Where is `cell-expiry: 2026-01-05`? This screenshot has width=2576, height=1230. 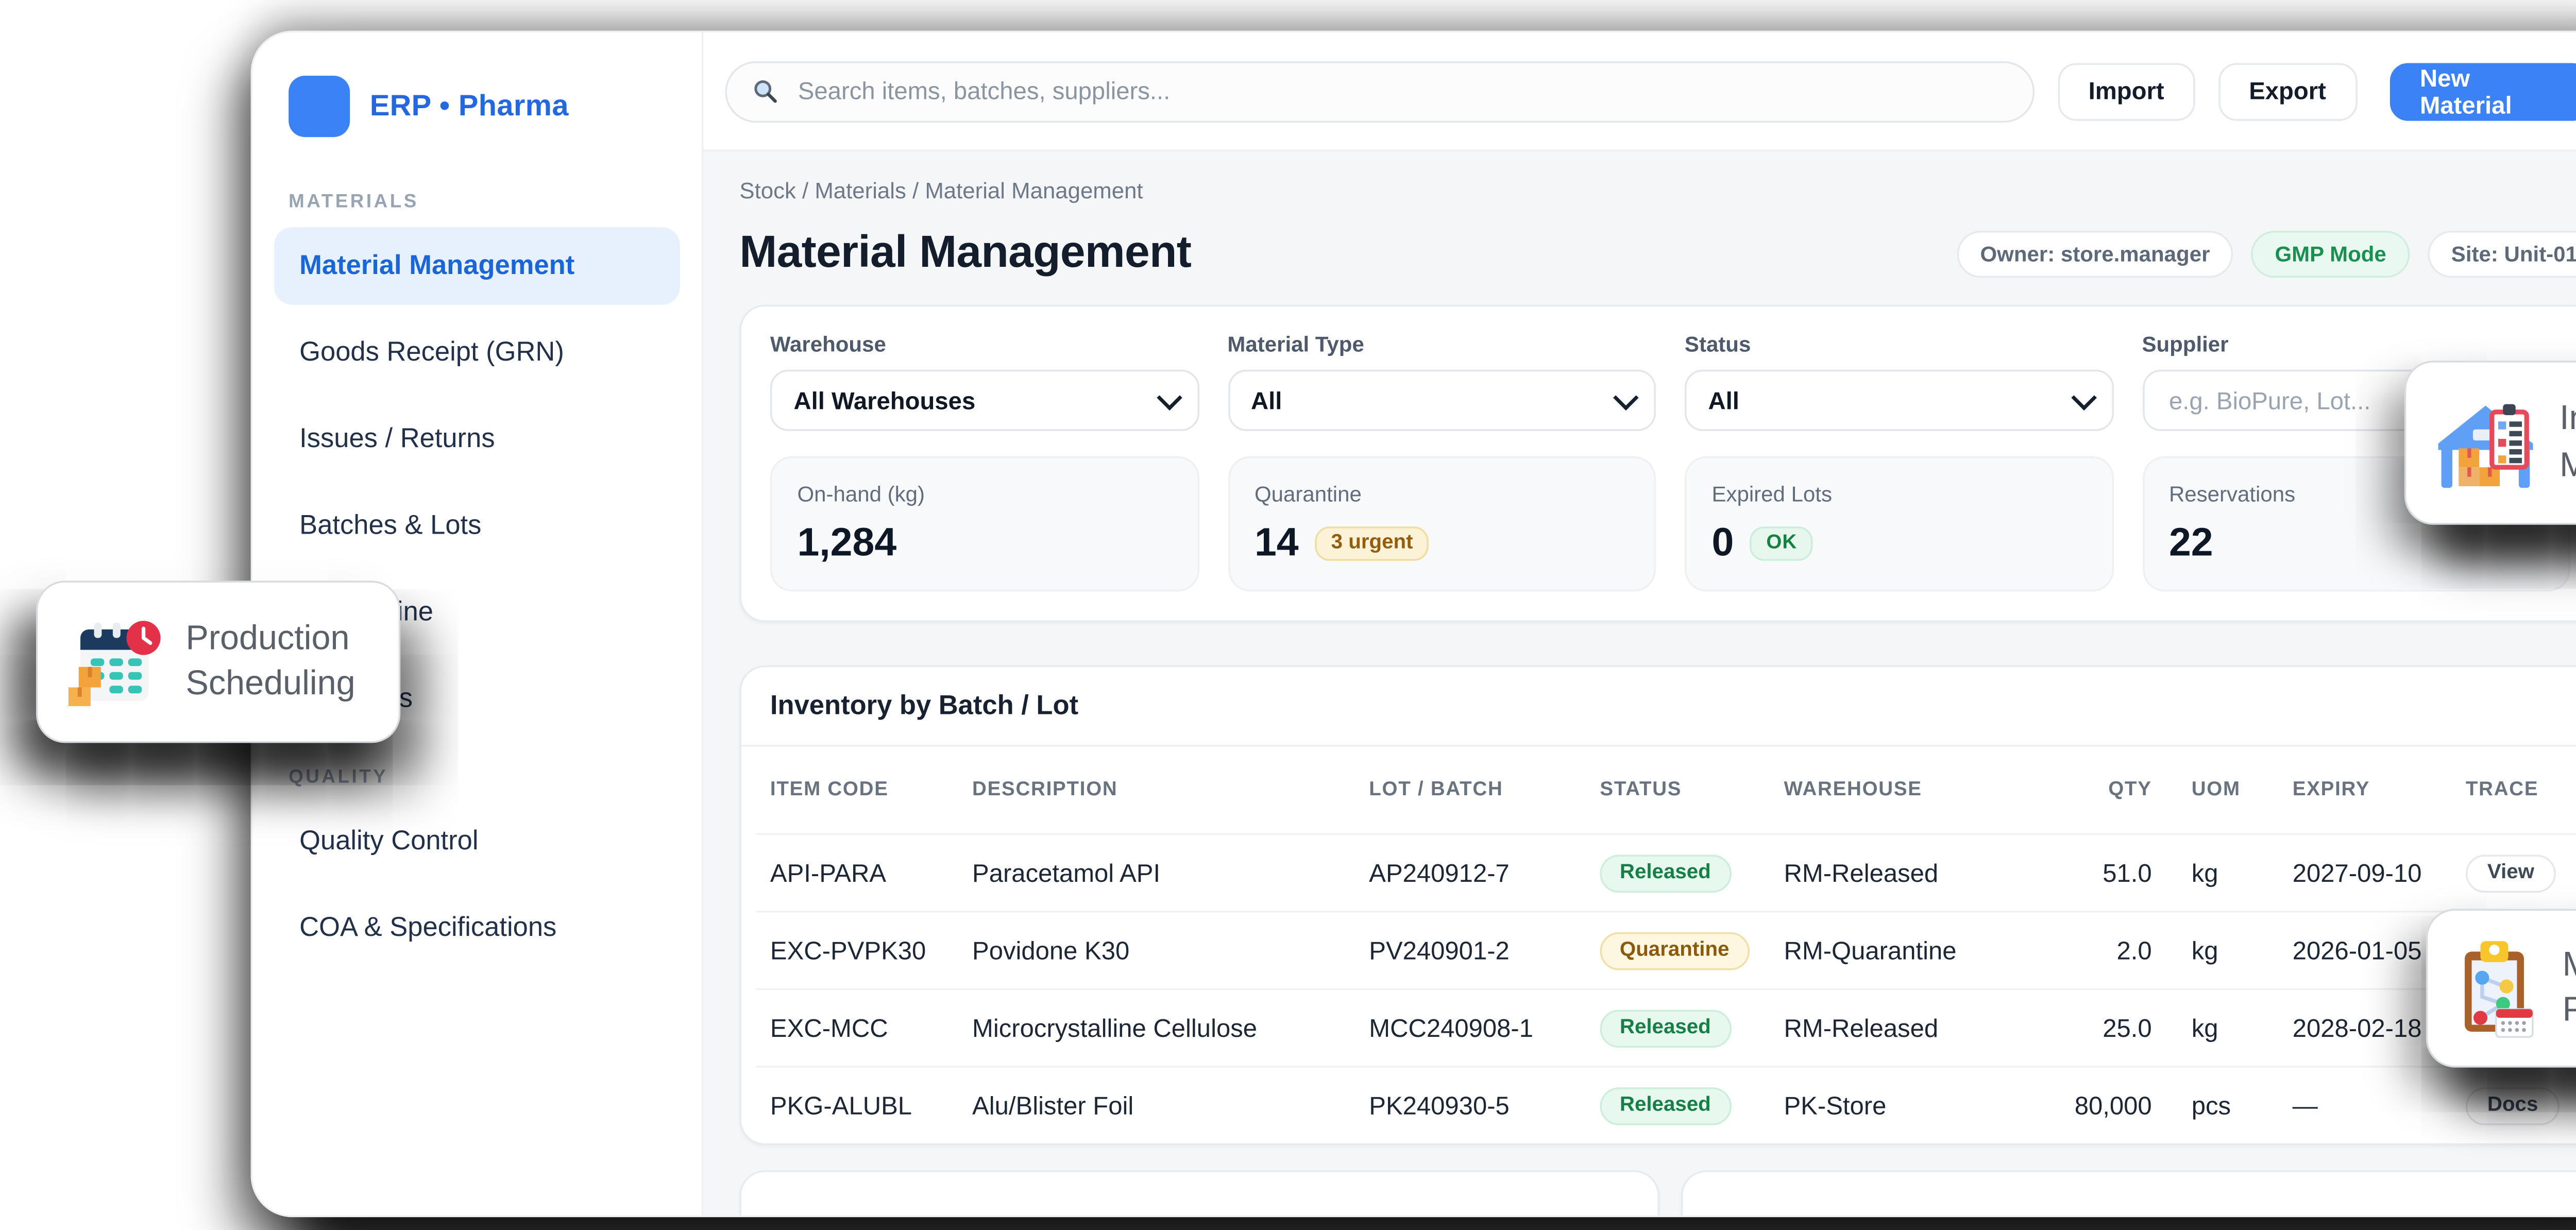
cell-expiry: 2026-01-05 is located at coordinates (2357, 950).